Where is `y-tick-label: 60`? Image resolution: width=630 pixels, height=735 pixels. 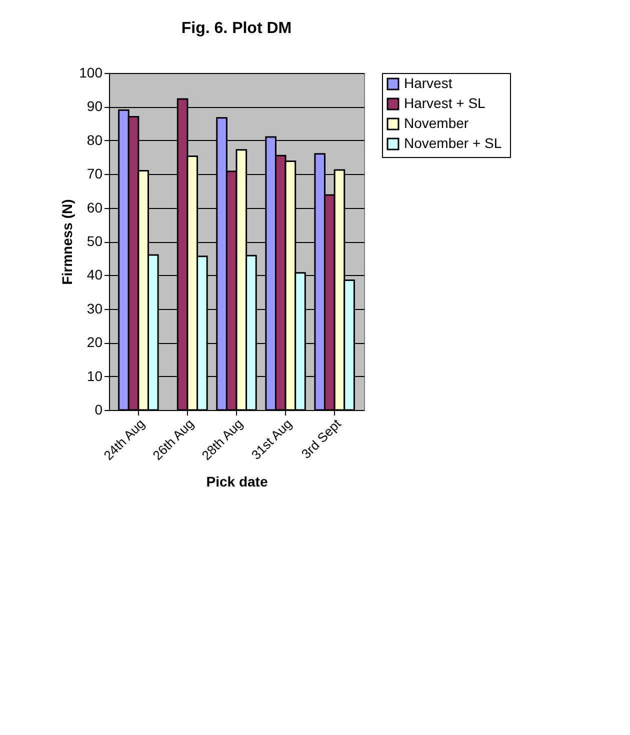 y-tick-label: 60 is located at coordinates (94, 207).